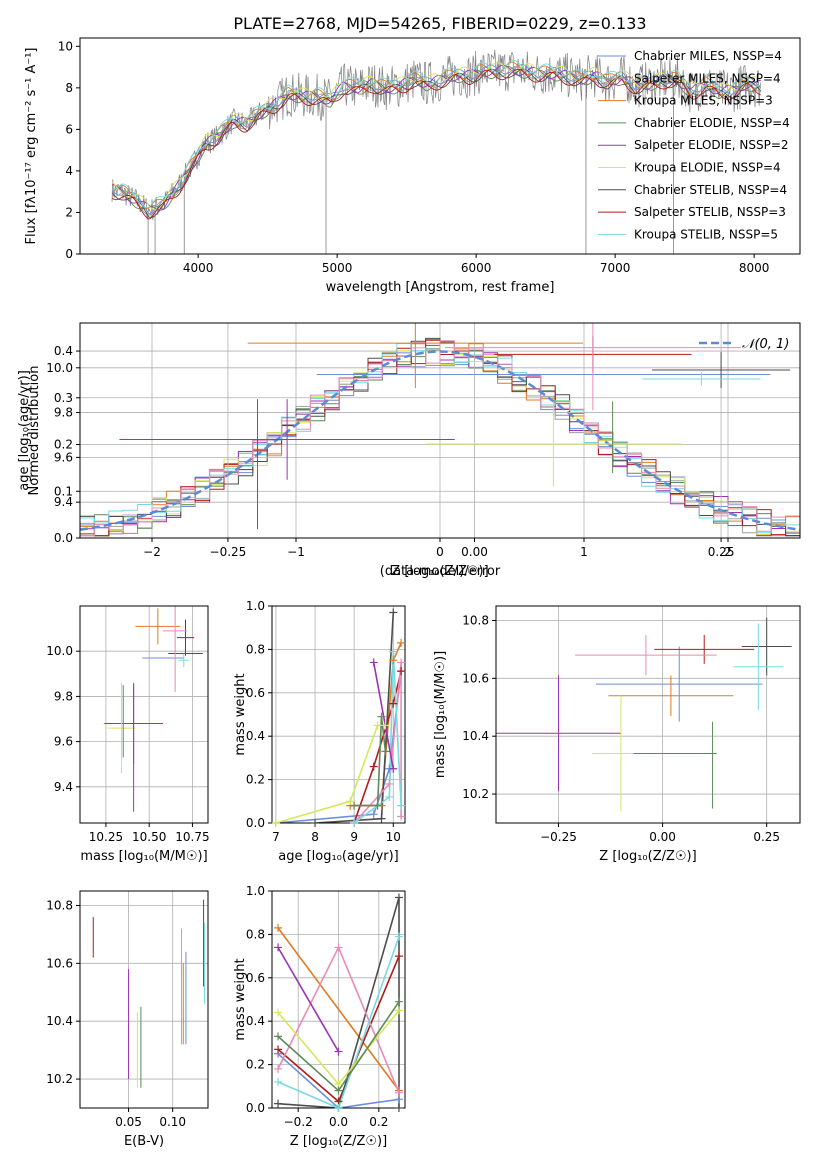 Image resolution: width=819 pixels, height=1170 pixels. What do you see at coordinates (728, 552) in the screenshot?
I see `x-tick-label: 2` at bounding box center [728, 552].